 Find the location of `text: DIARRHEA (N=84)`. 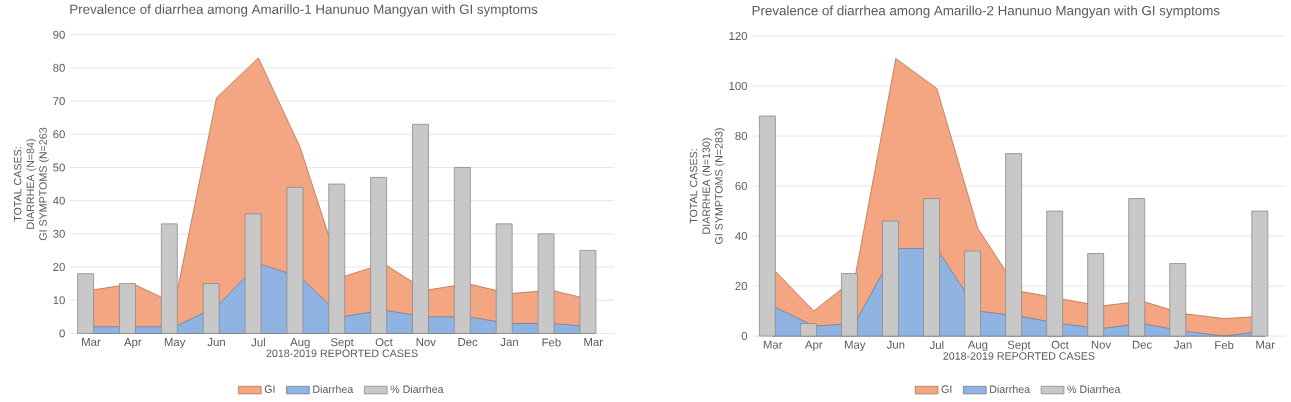

text: DIARRHEA (N=84) is located at coordinates (31, 184).